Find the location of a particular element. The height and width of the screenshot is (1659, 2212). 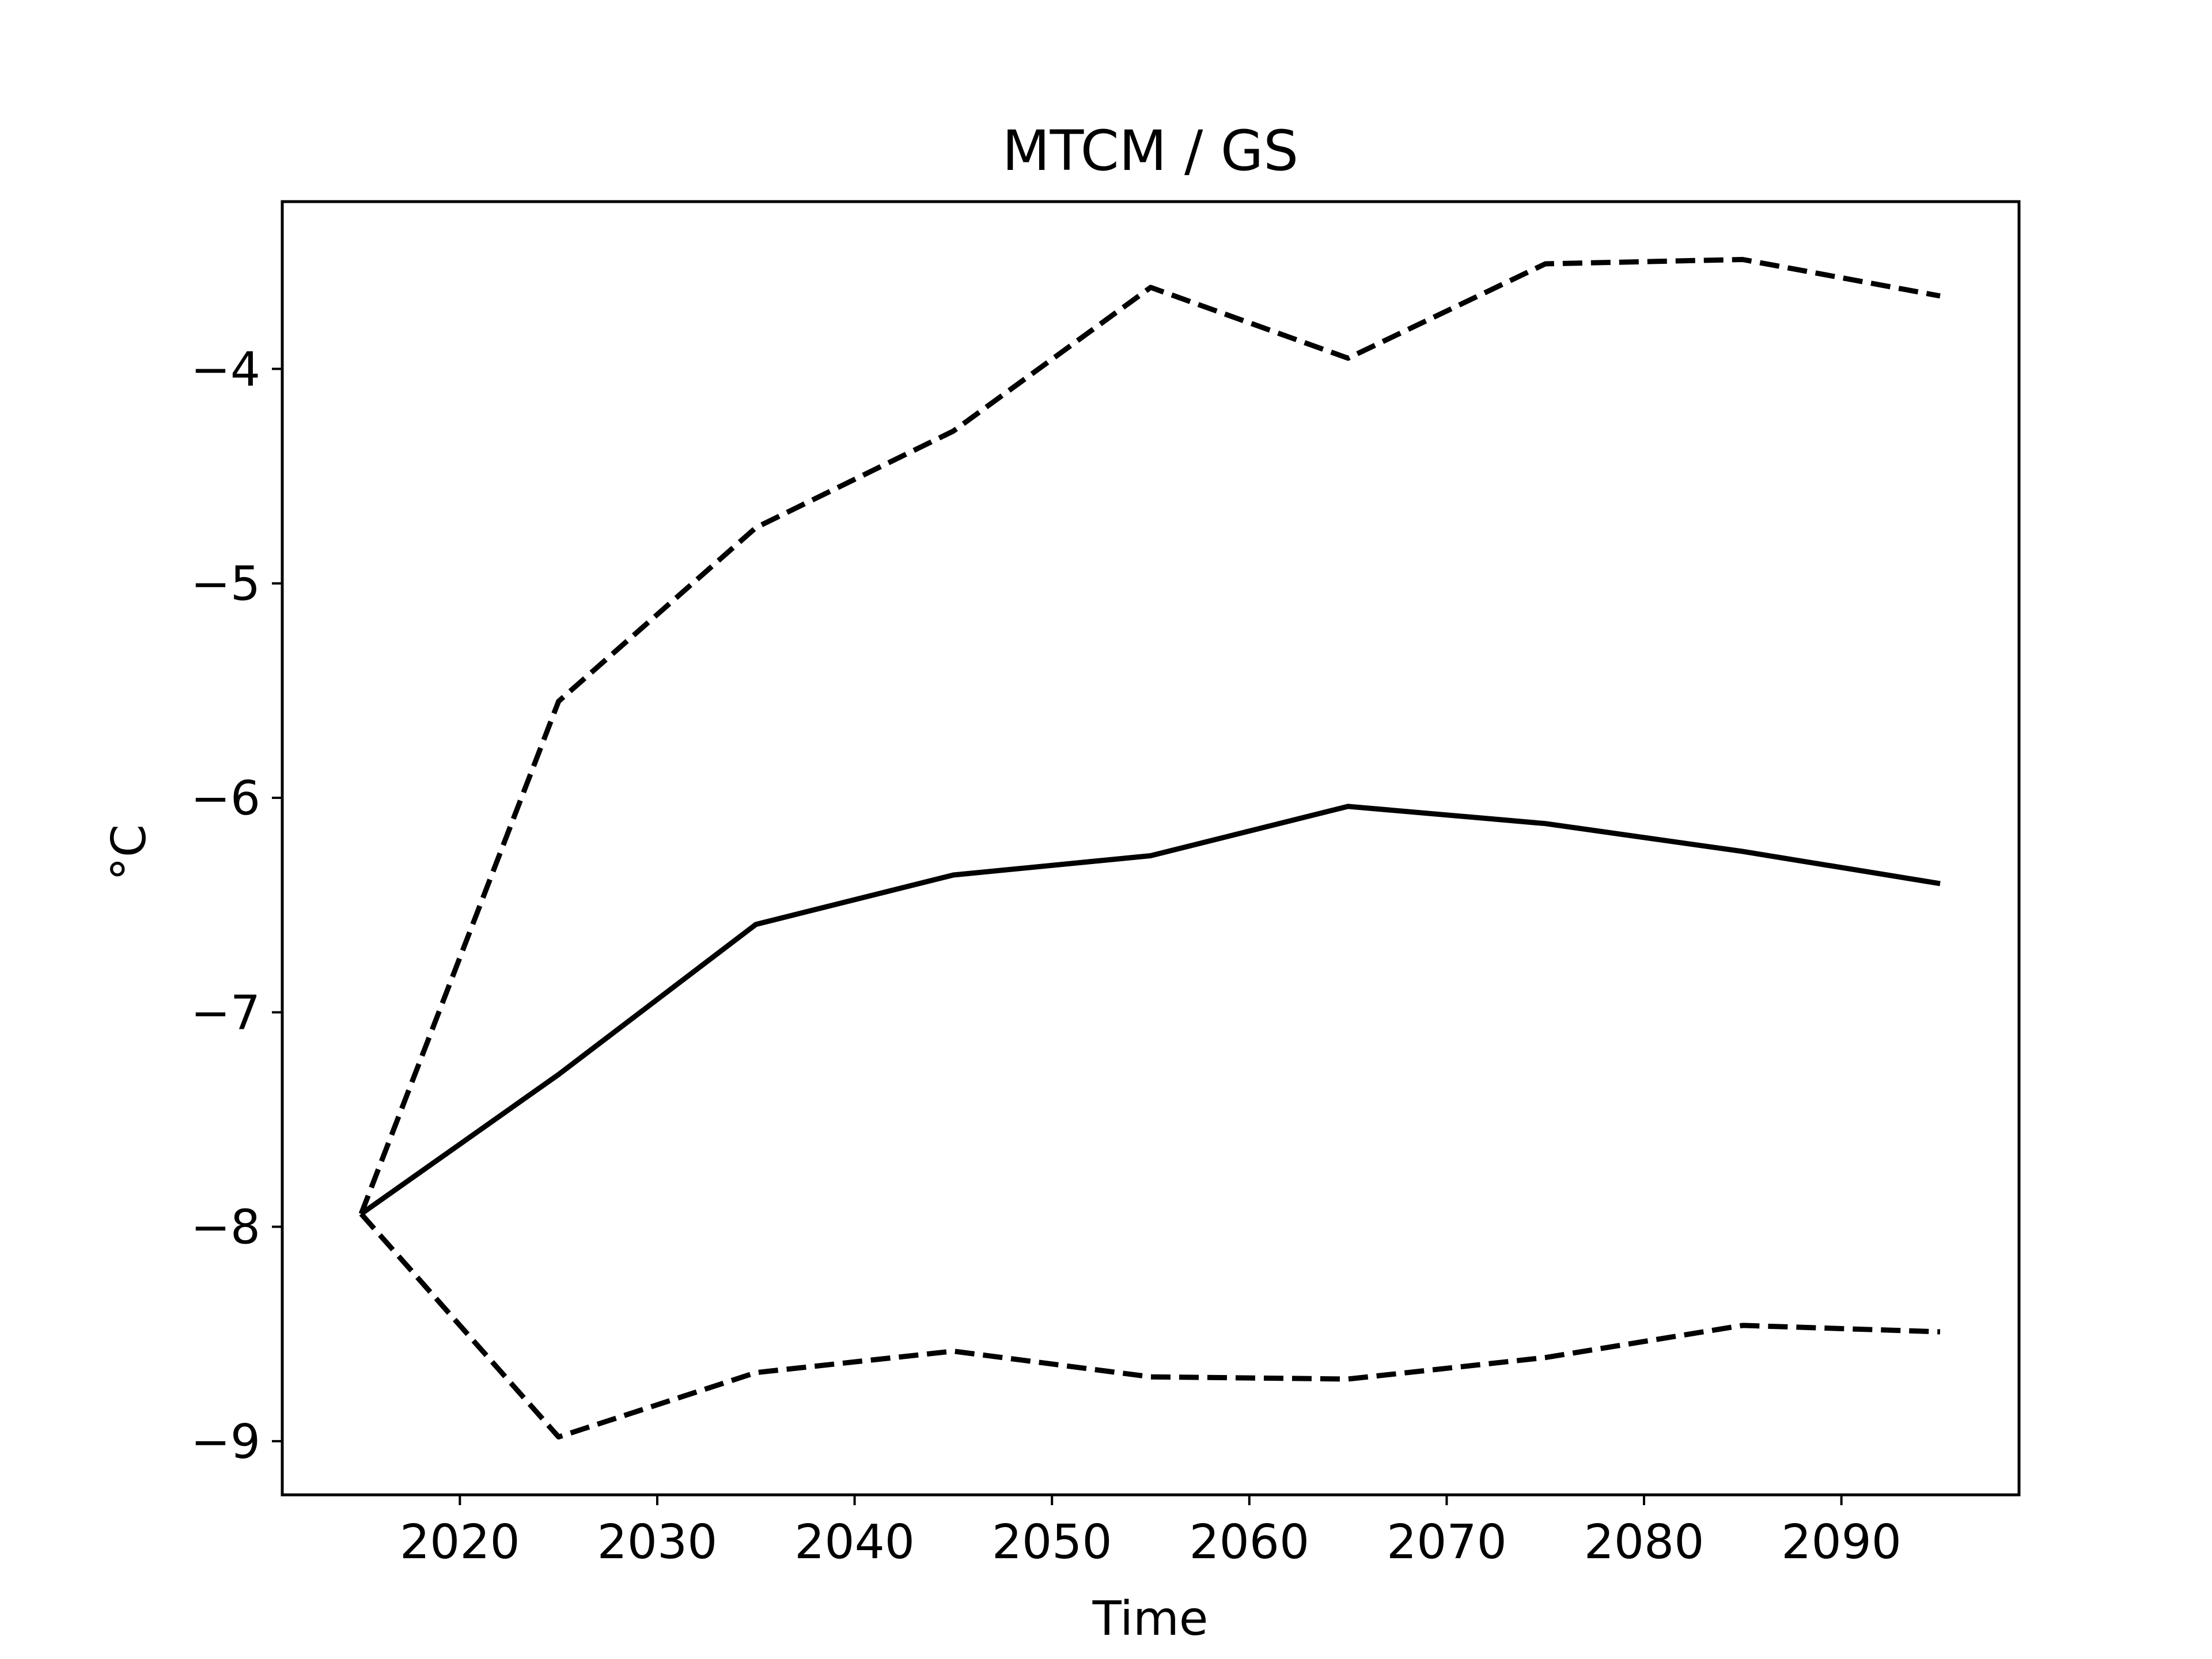

y-axis-label: °C is located at coordinates (129, 852).